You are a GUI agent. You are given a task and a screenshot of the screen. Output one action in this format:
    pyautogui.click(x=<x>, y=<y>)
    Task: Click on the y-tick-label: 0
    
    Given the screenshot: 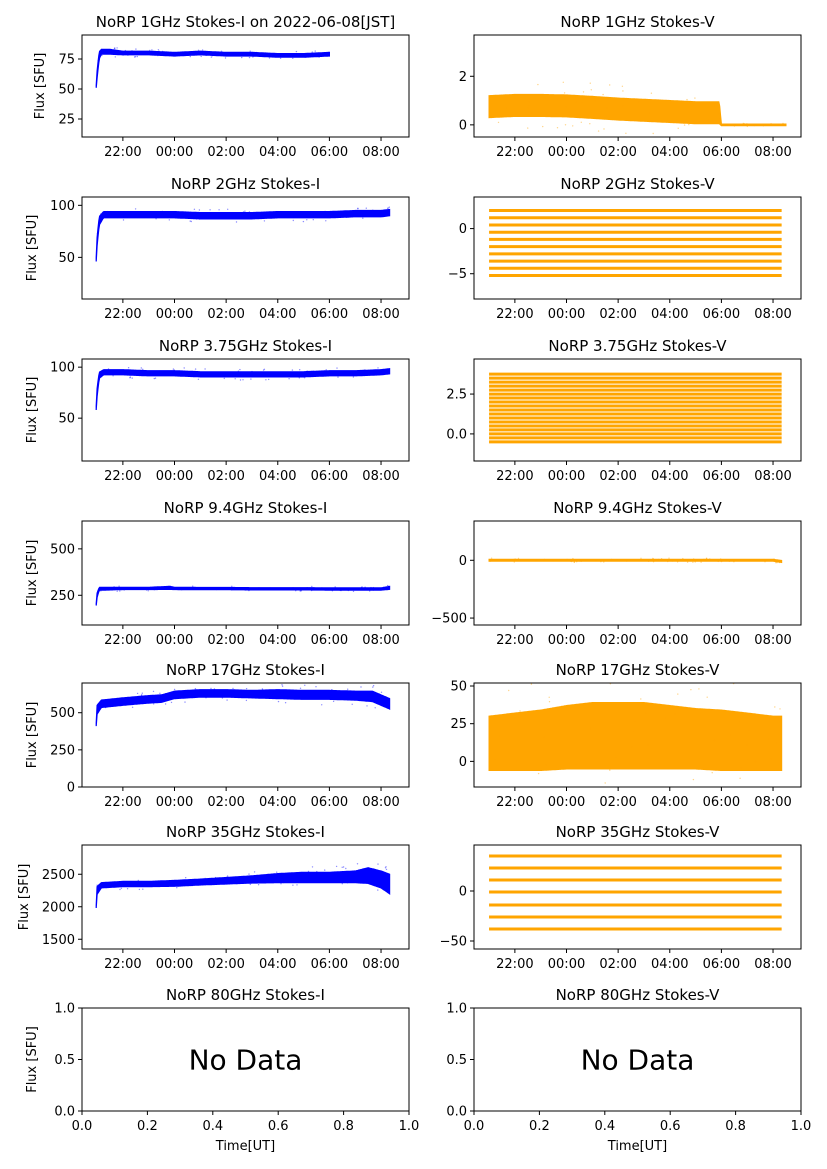 What is the action you would take?
    pyautogui.click(x=463, y=892)
    